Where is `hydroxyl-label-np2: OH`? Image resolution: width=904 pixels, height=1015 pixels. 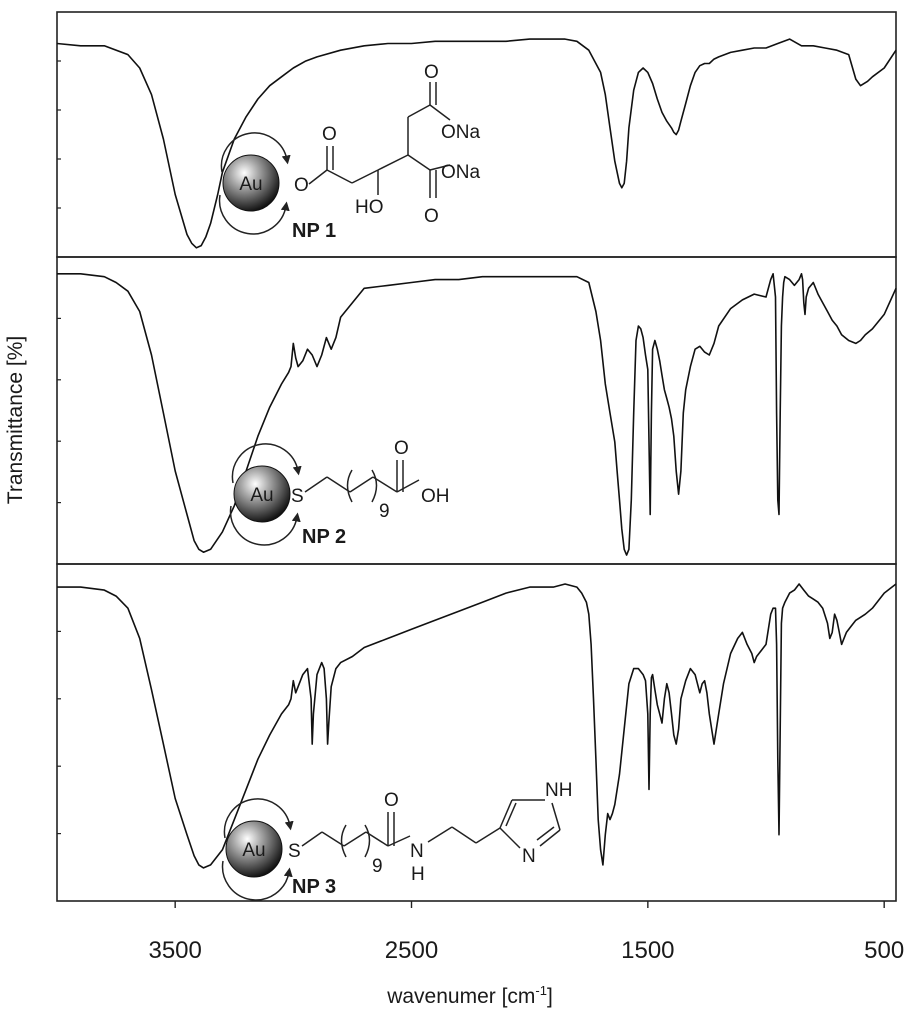
hydroxyl-label-np2: OH is located at coordinates (435, 496).